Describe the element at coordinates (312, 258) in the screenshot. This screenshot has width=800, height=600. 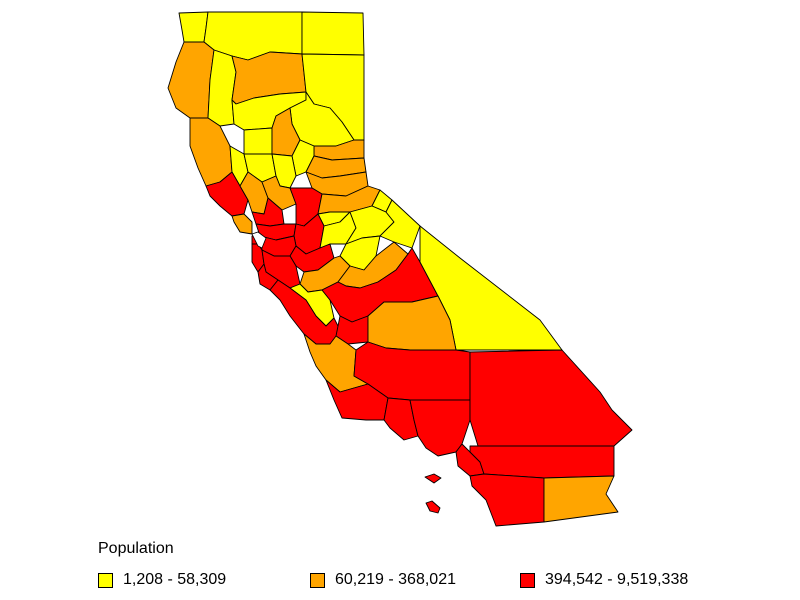
I see `county-stanislaus` at that location.